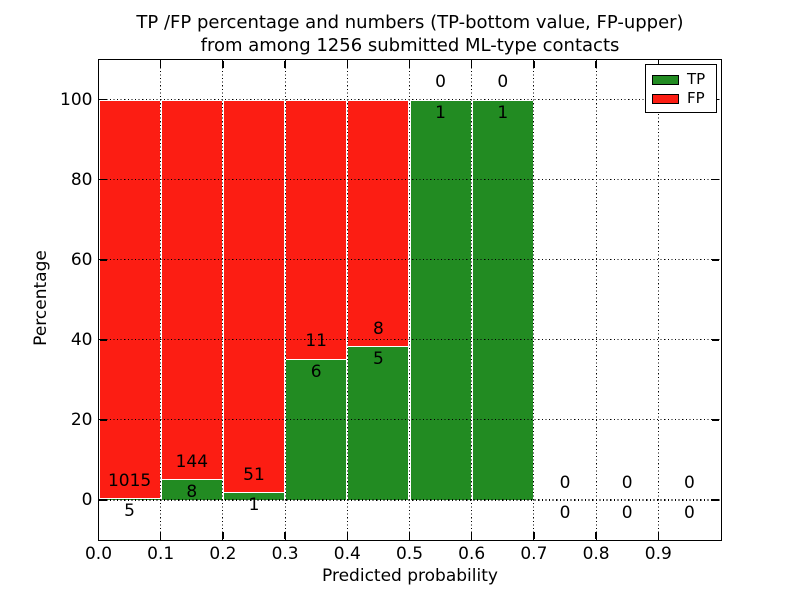 This screenshot has height=600, width=800. I want to click on tp-bar-segment, so click(316, 429).